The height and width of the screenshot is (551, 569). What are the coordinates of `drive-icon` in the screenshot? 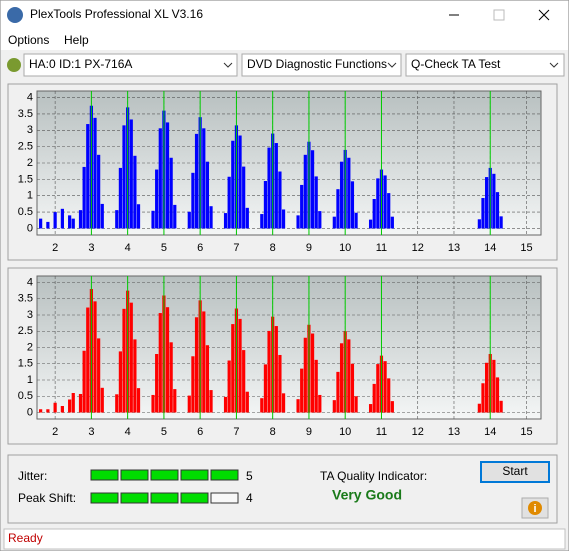 It's located at (14, 65).